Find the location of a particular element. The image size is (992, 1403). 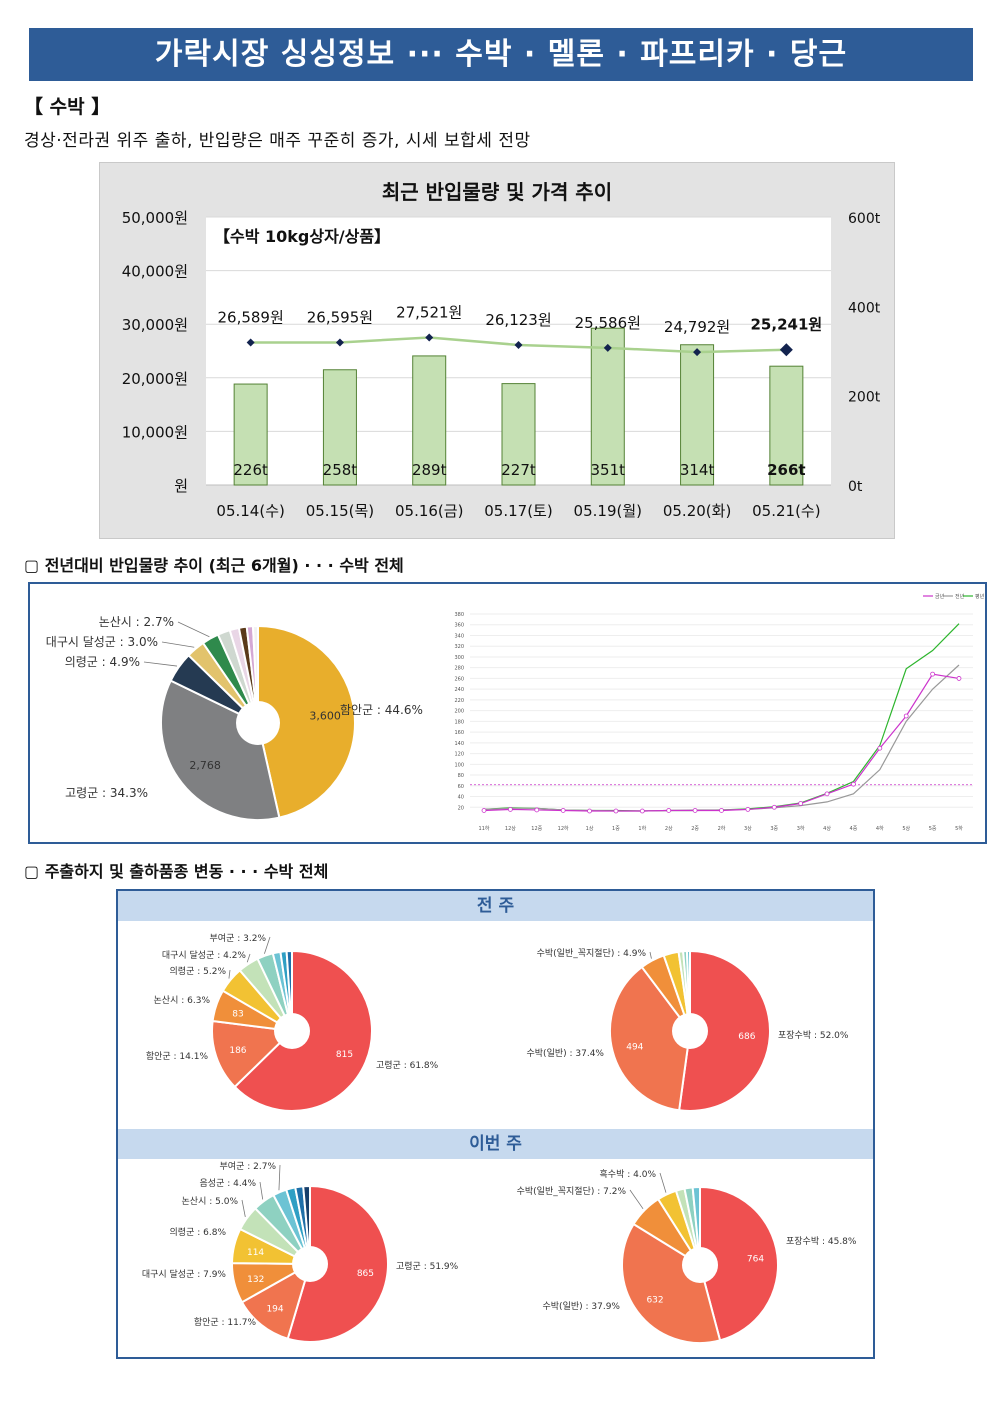

volume-label: 226t is located at coordinates (250, 470).